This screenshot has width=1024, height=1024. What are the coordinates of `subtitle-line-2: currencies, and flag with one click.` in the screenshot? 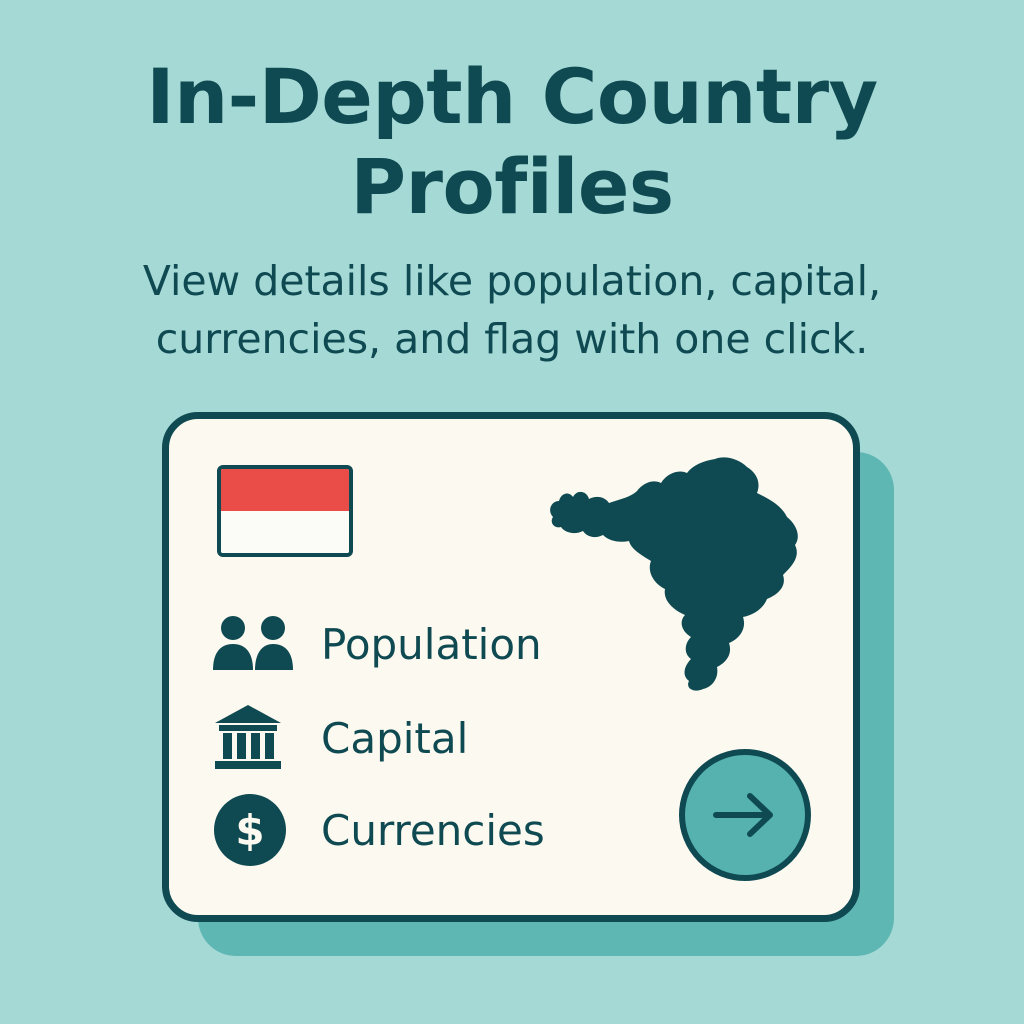 It's located at (512, 339).